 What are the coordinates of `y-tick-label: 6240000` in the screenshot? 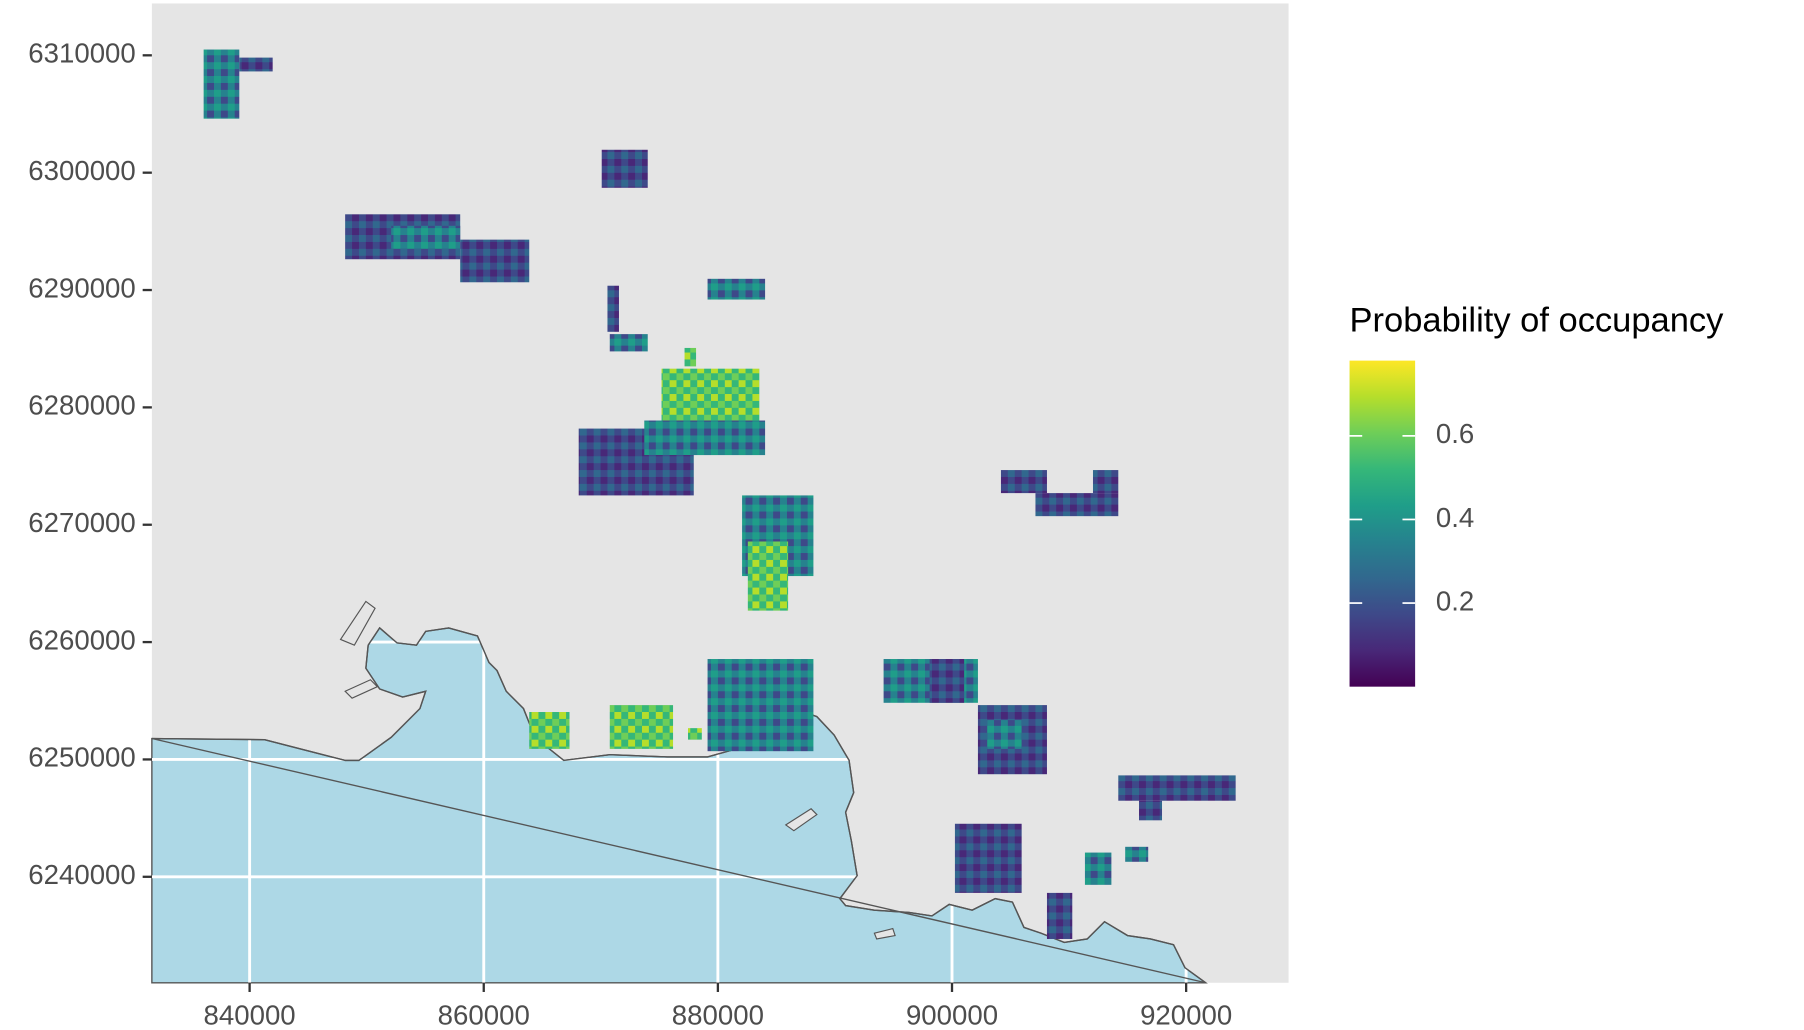 It's located at (81, 874).